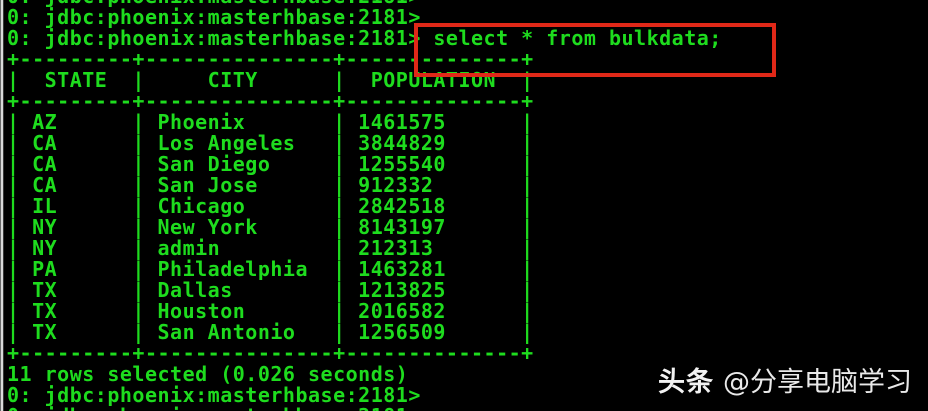 Image resolution: width=928 pixels, height=411 pixels. Describe the element at coordinates (817, 382) in the screenshot. I see `watermark-handle: @分享电脑学习` at that location.